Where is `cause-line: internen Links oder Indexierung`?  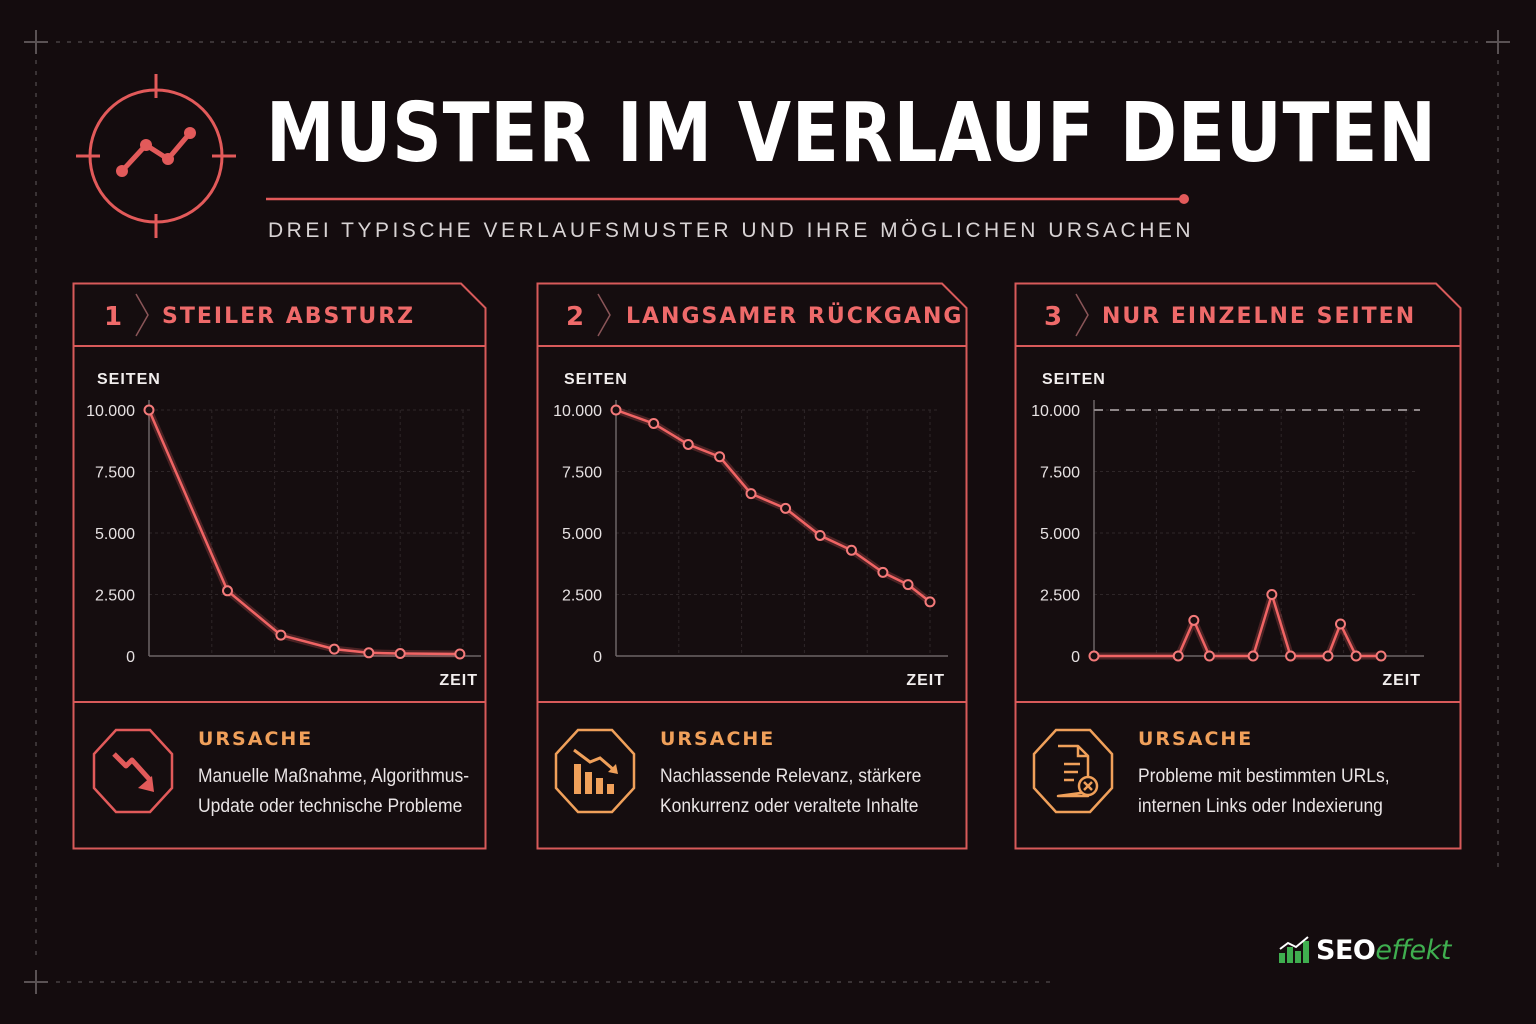
cause-line: internen Links oder Indexierung is located at coordinates (1260, 806).